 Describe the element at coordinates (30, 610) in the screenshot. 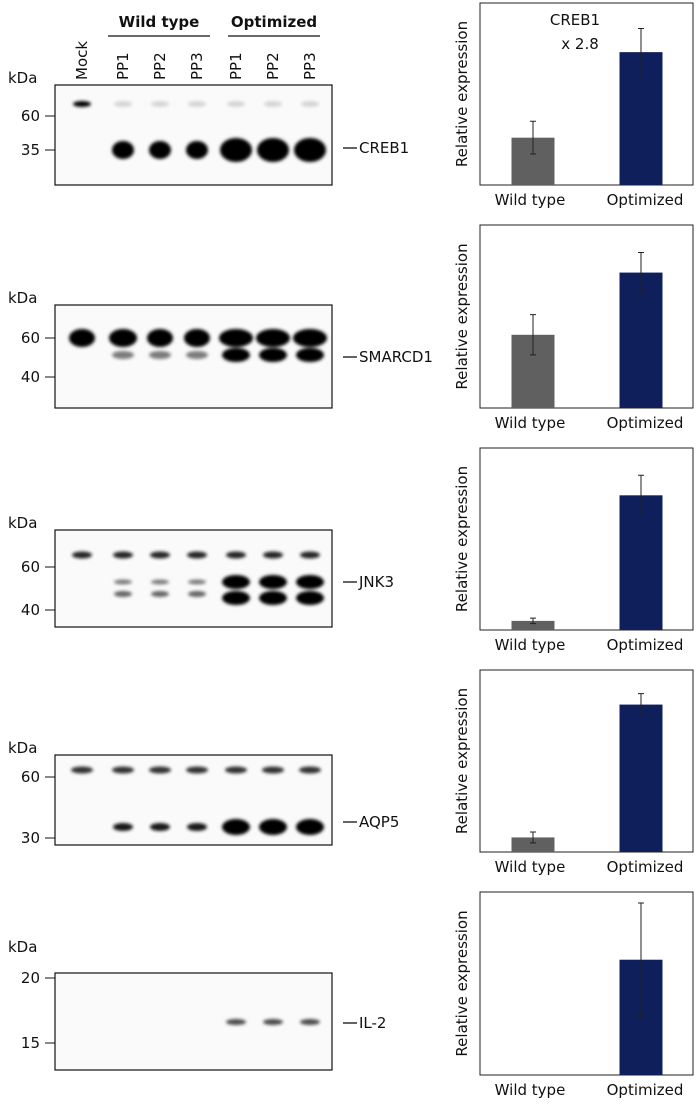

I see `marker-label: 40` at that location.